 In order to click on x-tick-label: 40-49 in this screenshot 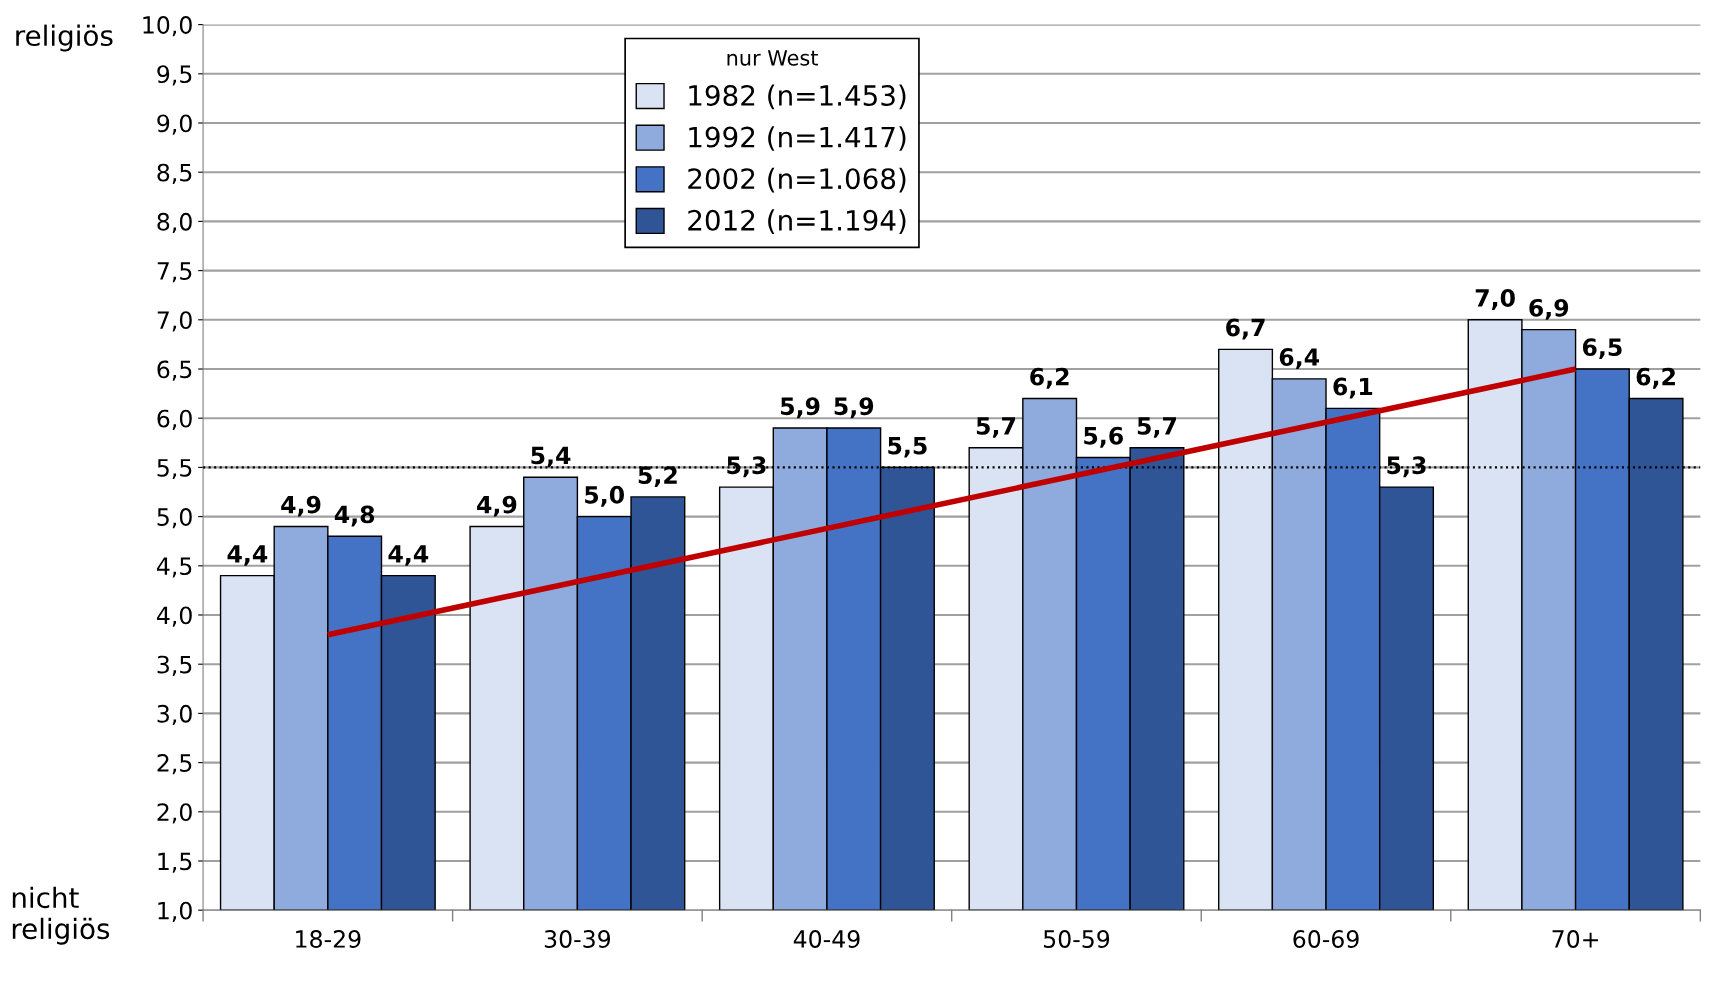, I will do `click(826, 939)`.